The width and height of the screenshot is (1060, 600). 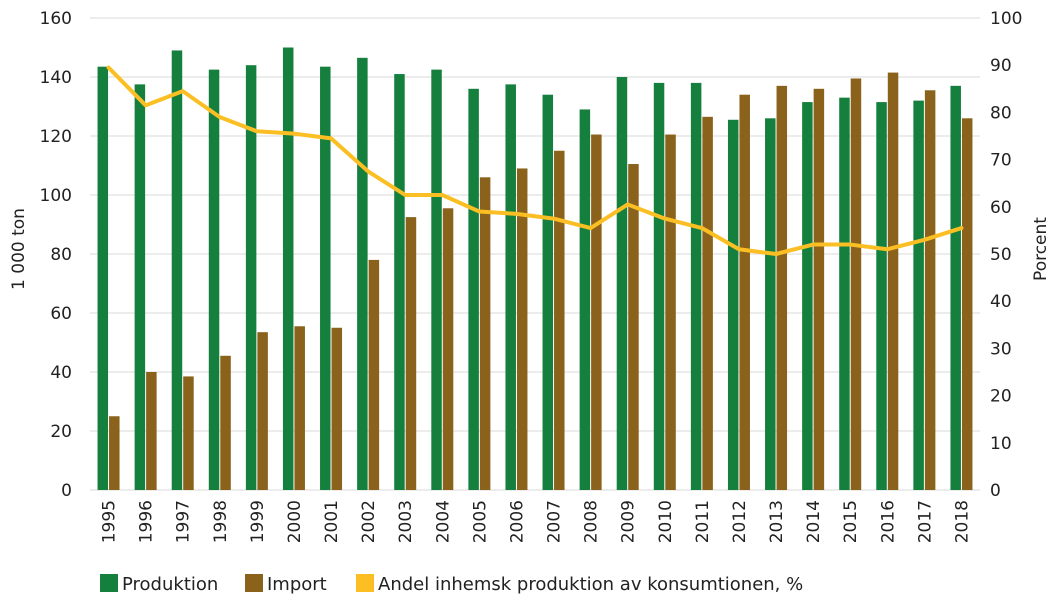 I want to click on bar-produktion-2002, so click(x=362, y=273).